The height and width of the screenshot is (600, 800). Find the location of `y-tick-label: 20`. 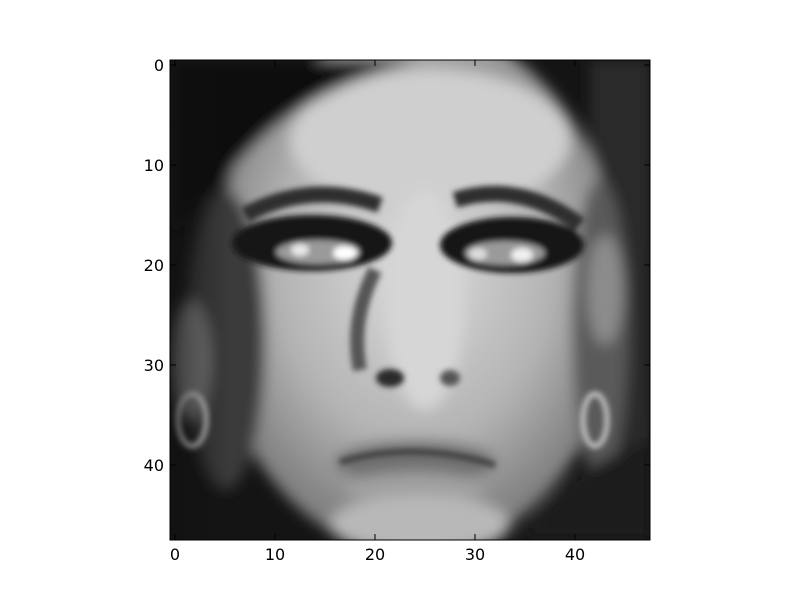

y-tick-label: 20 is located at coordinates (154, 265).